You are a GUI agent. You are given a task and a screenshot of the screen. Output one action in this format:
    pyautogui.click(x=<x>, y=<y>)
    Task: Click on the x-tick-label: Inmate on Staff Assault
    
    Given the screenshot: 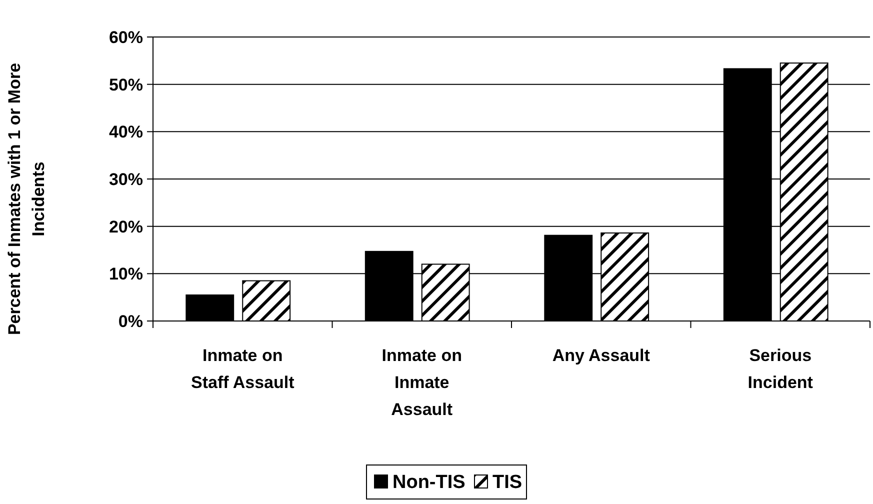 What is the action you would take?
    pyautogui.click(x=242, y=369)
    